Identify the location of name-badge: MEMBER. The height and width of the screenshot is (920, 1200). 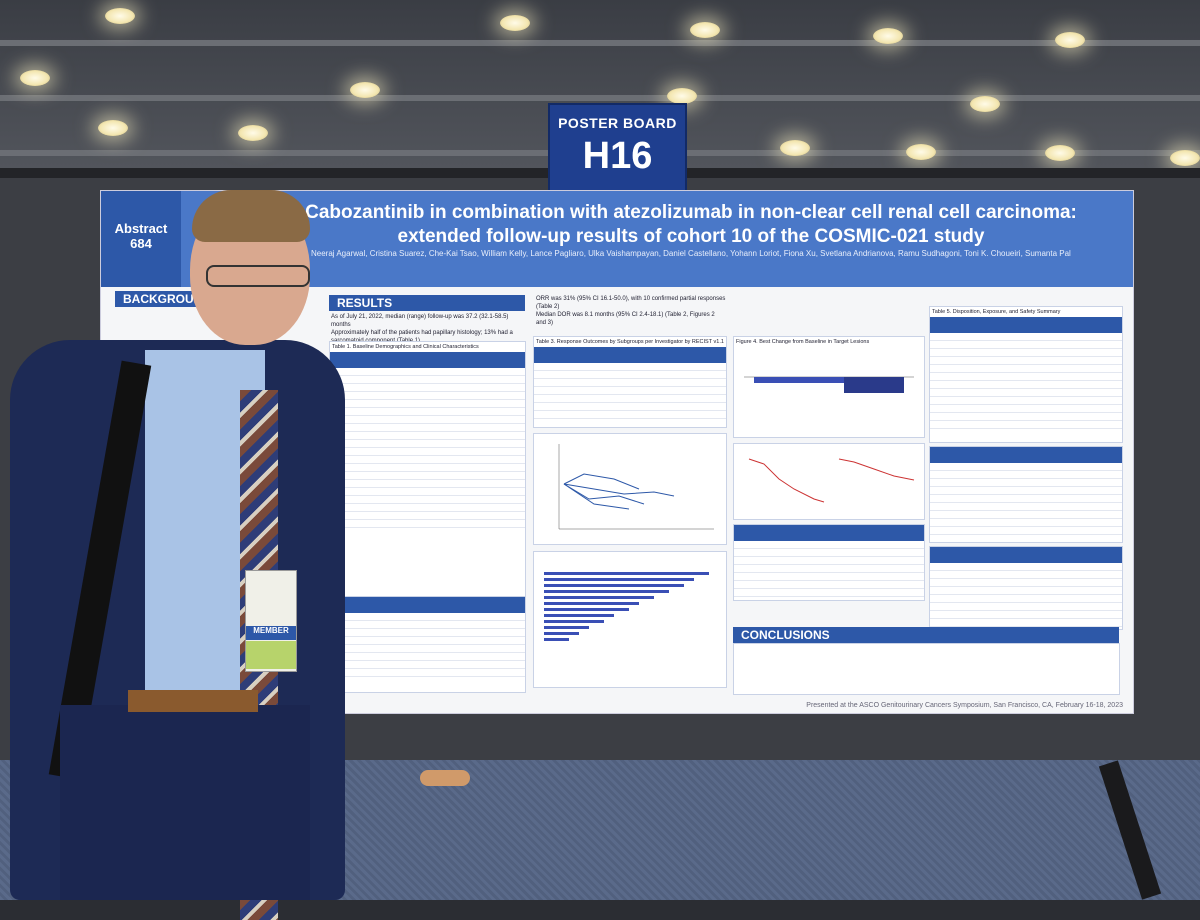
(271, 621).